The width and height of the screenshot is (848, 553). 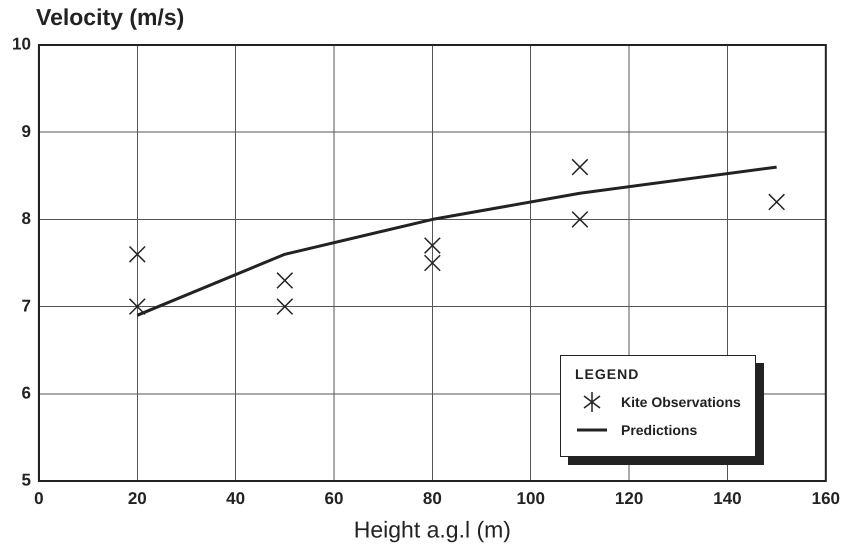 What do you see at coordinates (432, 498) in the screenshot?
I see `x-tick-label: 80` at bounding box center [432, 498].